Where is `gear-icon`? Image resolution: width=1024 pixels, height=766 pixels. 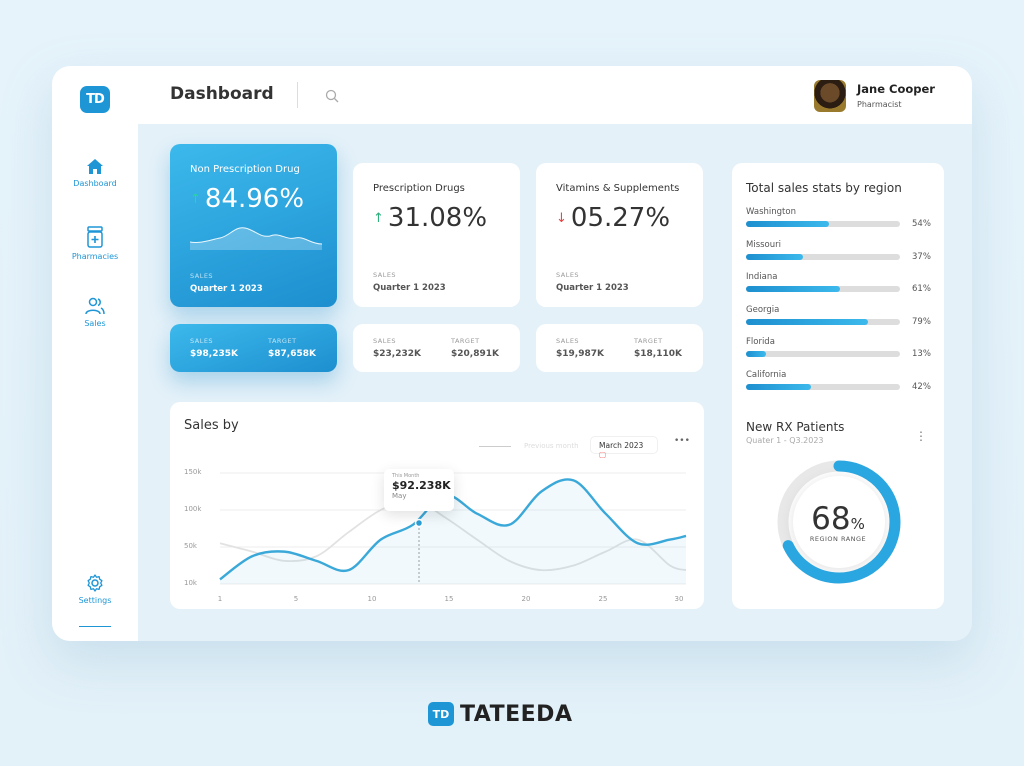 gear-icon is located at coordinates (95, 583).